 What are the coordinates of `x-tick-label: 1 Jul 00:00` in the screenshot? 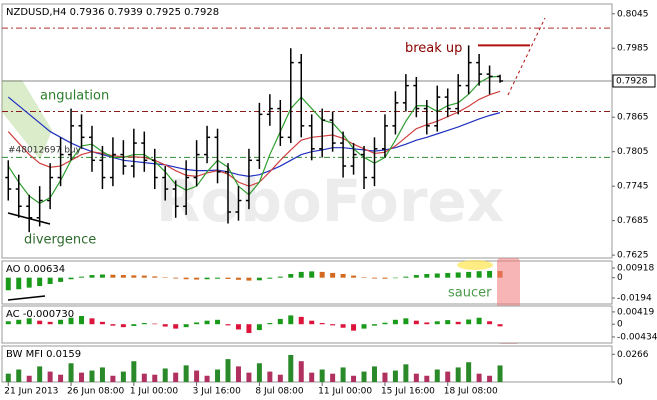 It's located at (154, 392).